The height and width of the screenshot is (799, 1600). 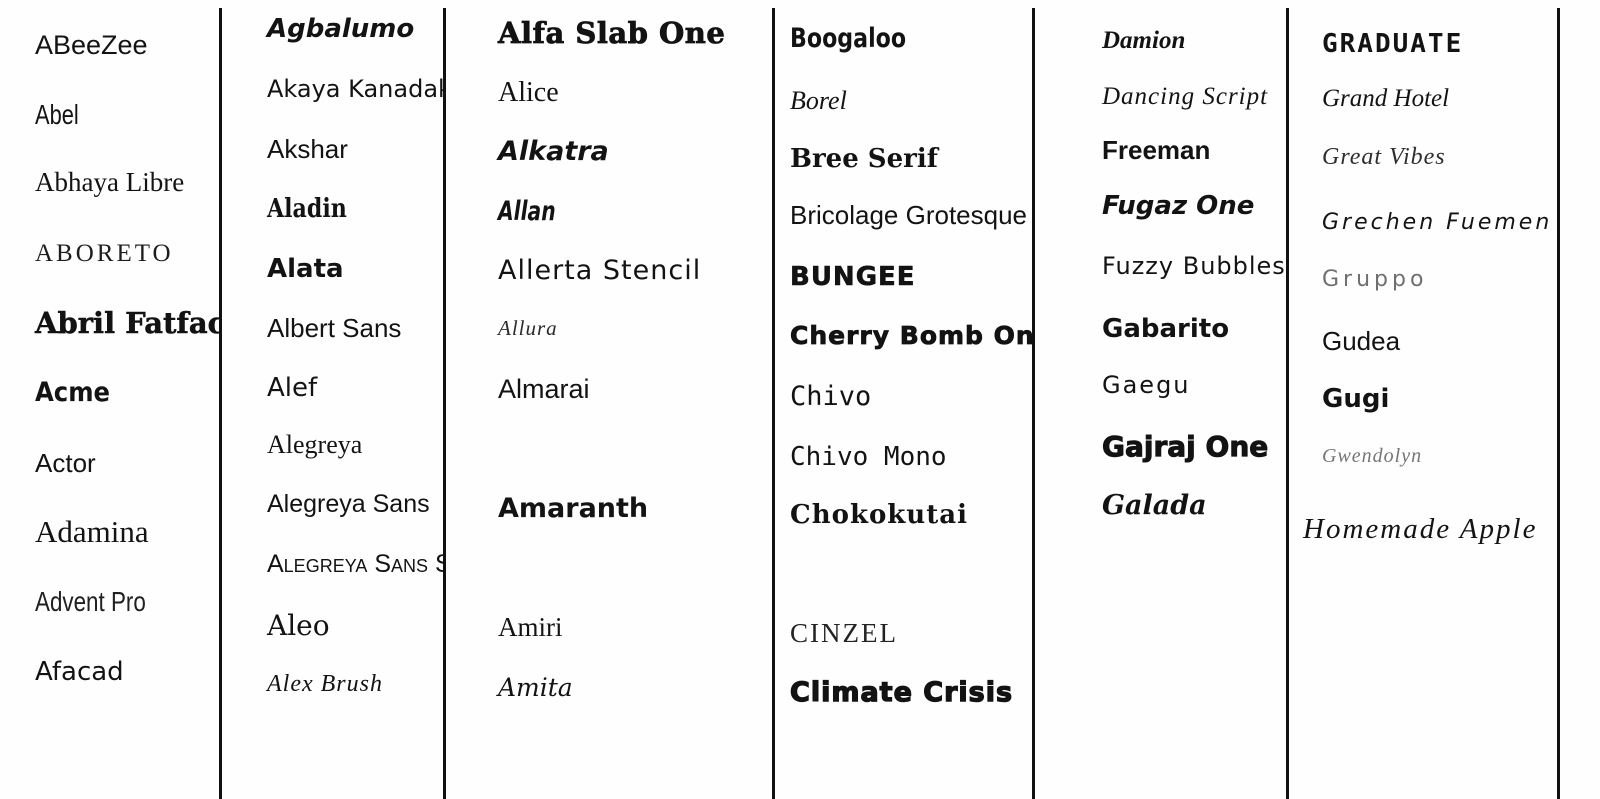 What do you see at coordinates (298, 625) in the screenshot?
I see `font-item-aleo: Aleo` at bounding box center [298, 625].